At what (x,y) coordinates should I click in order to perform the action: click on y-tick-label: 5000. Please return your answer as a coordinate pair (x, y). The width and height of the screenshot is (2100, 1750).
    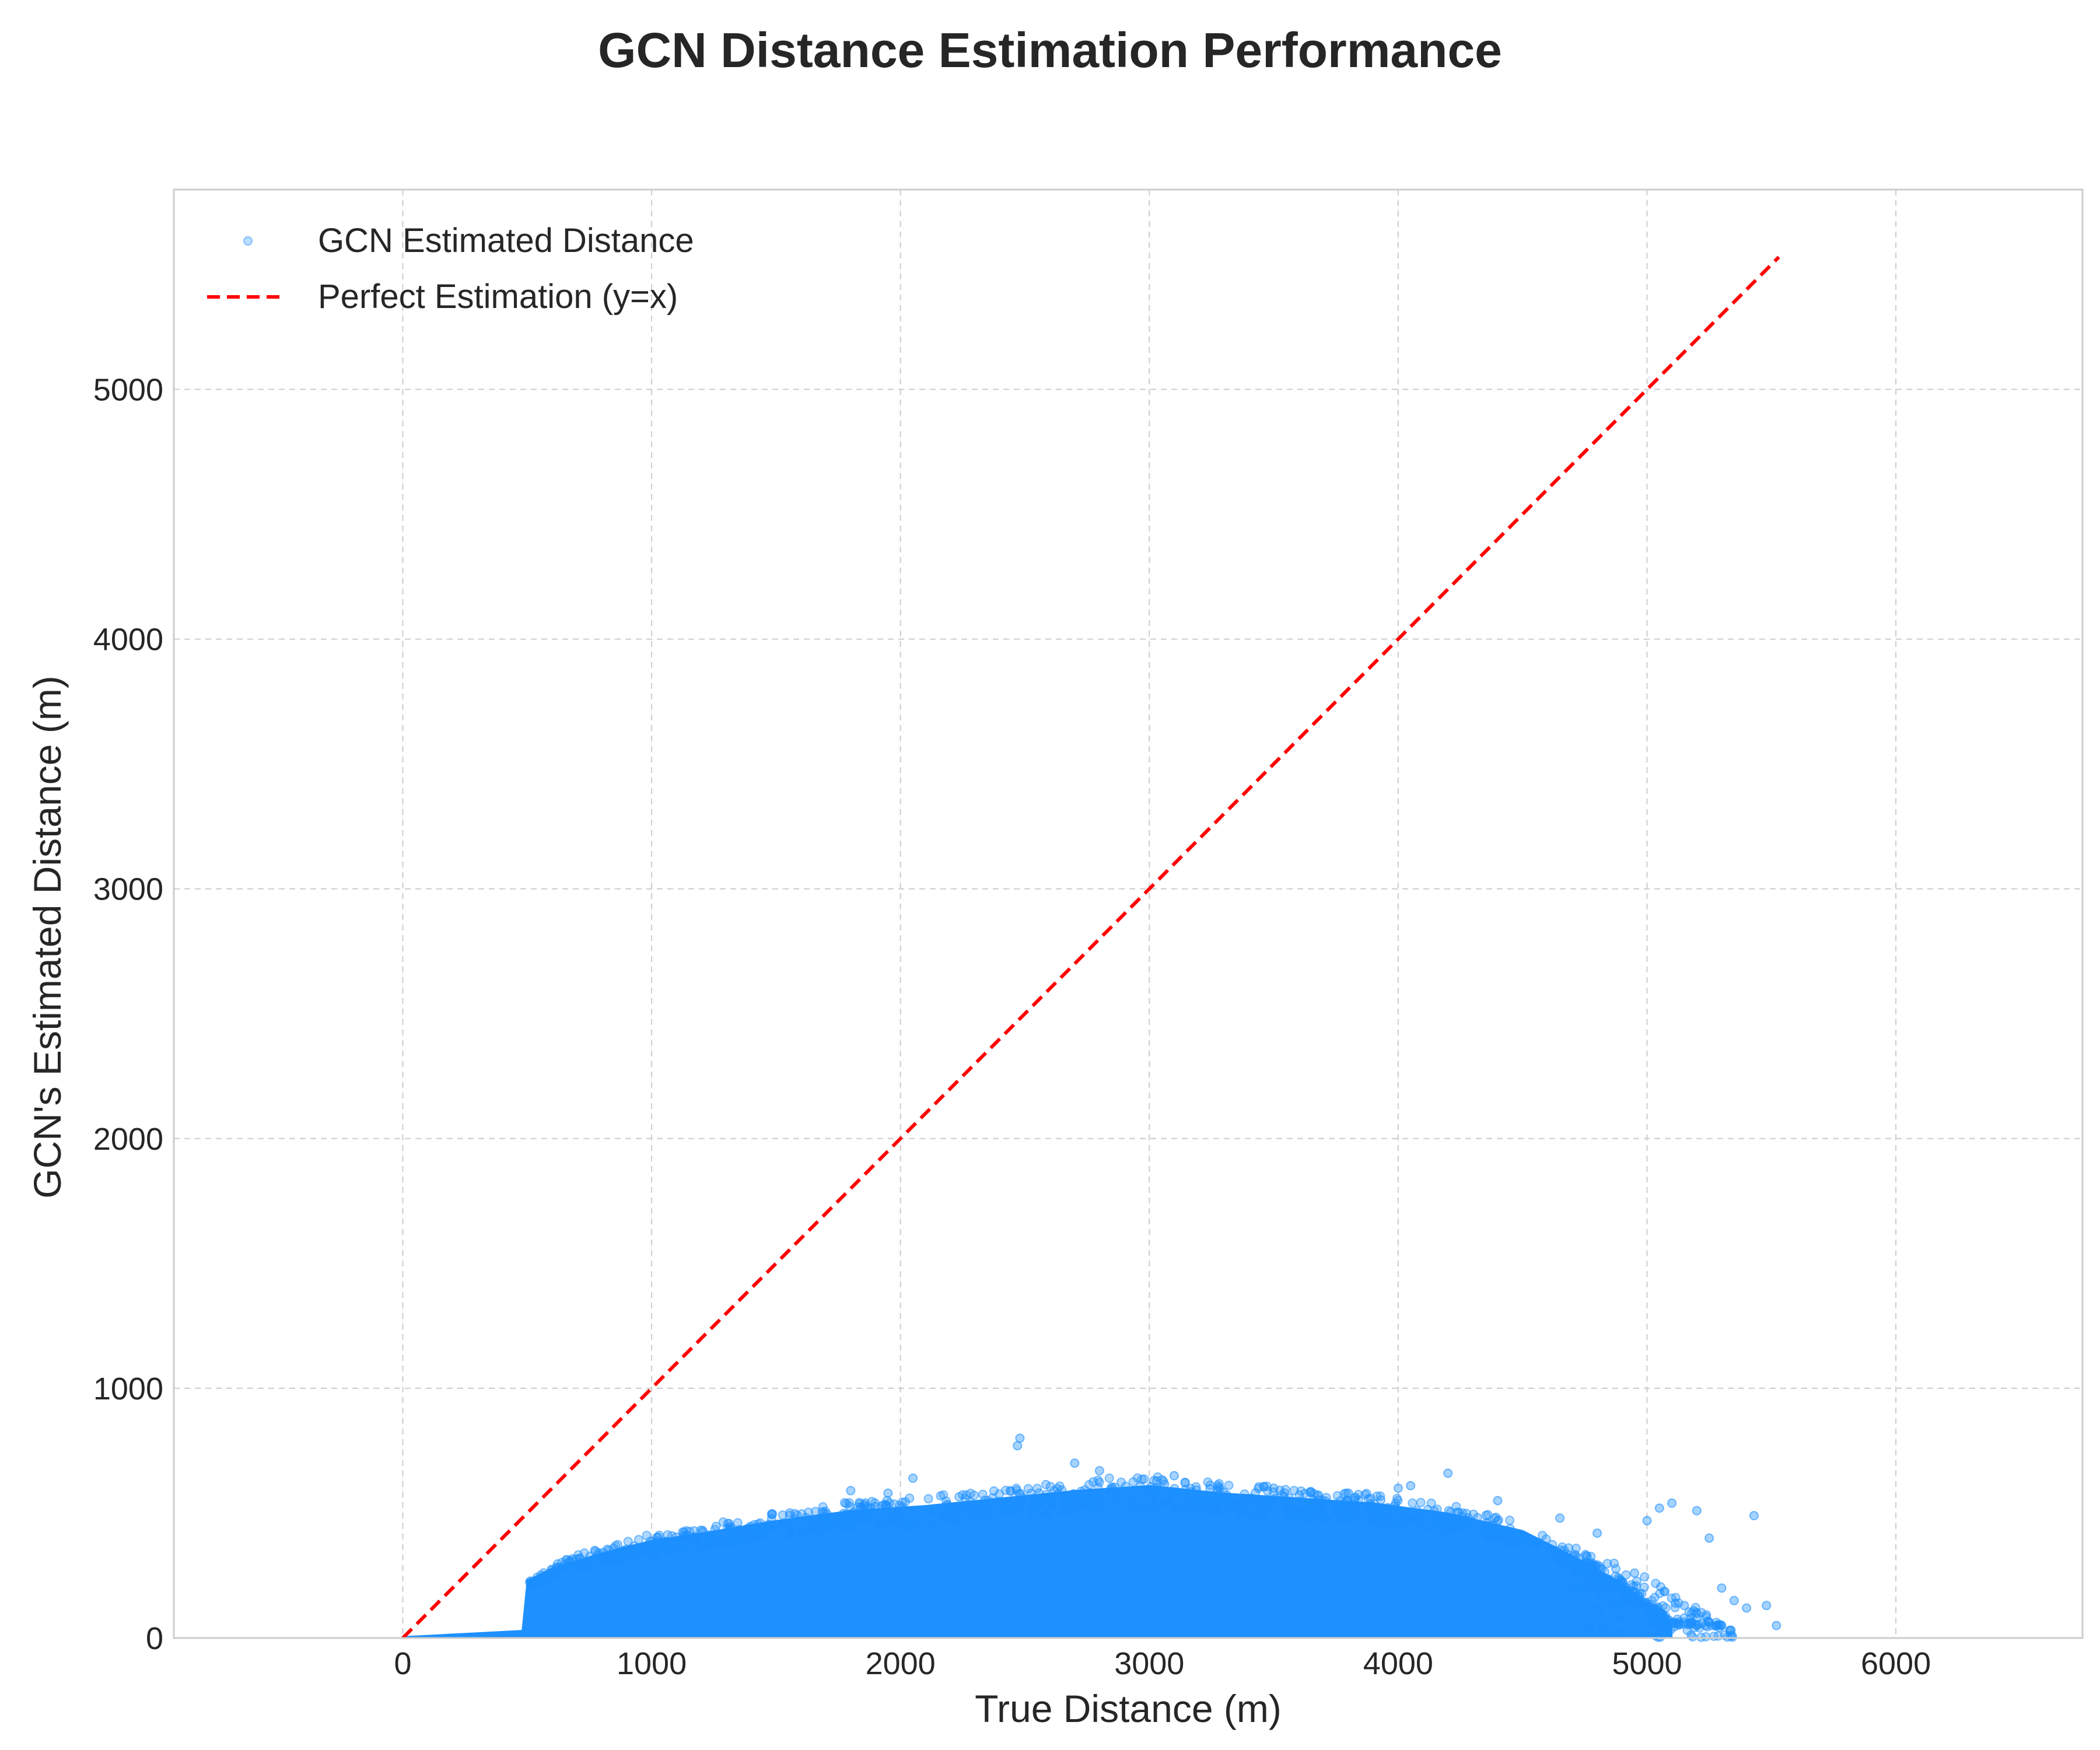
    Looking at the image, I should click on (128, 389).